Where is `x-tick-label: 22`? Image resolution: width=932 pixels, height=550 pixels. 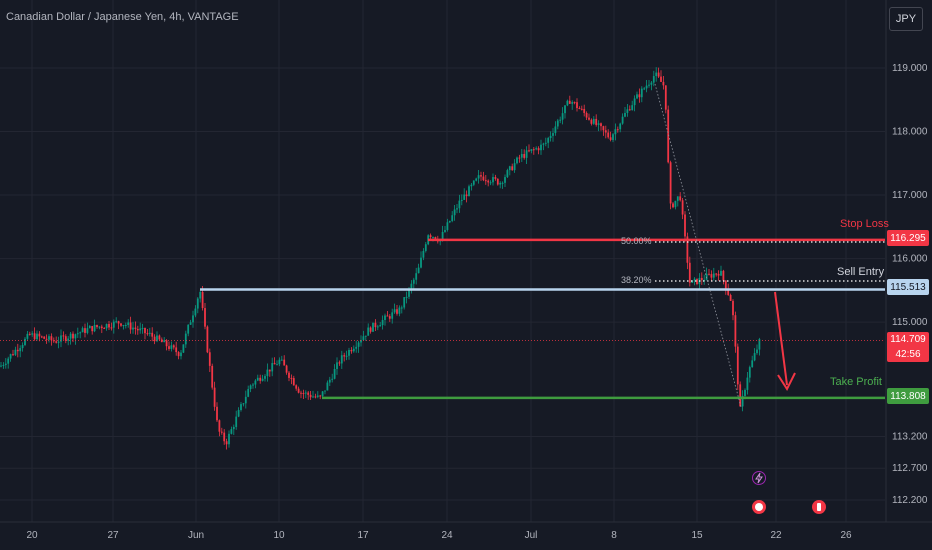
x-tick-label: 22 is located at coordinates (776, 535).